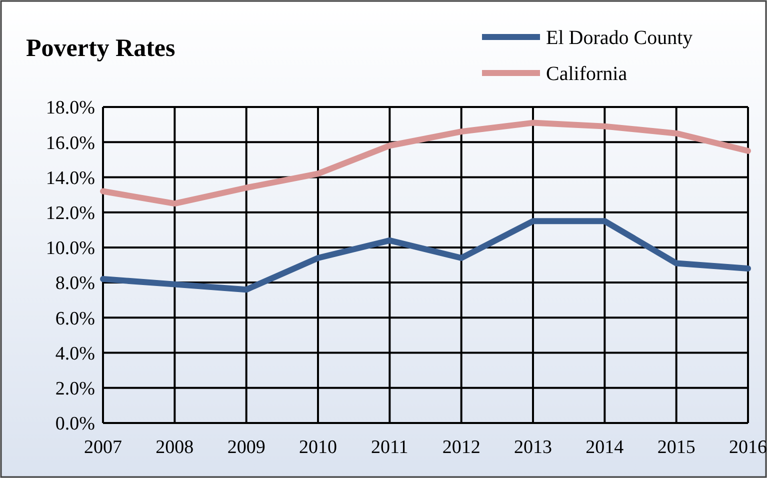 Image resolution: width=767 pixels, height=478 pixels. What do you see at coordinates (71, 249) in the screenshot?
I see `y-tick-label: 10.0%` at bounding box center [71, 249].